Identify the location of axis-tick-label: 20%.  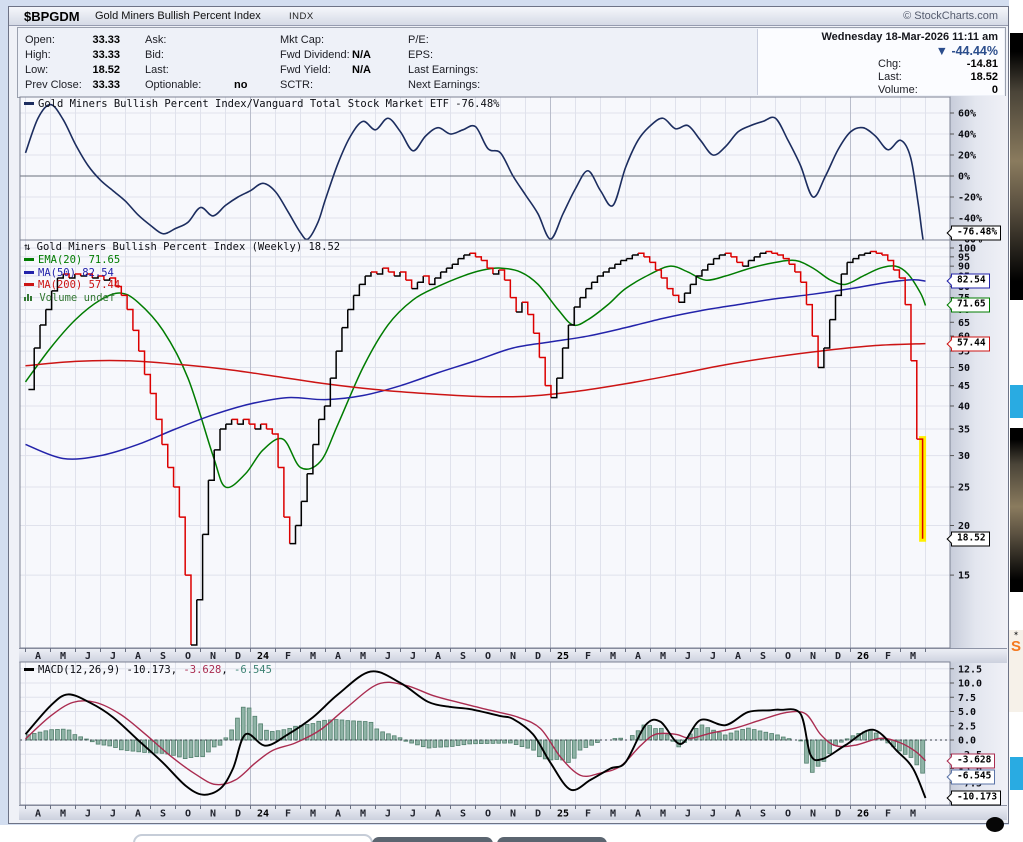
(967, 156).